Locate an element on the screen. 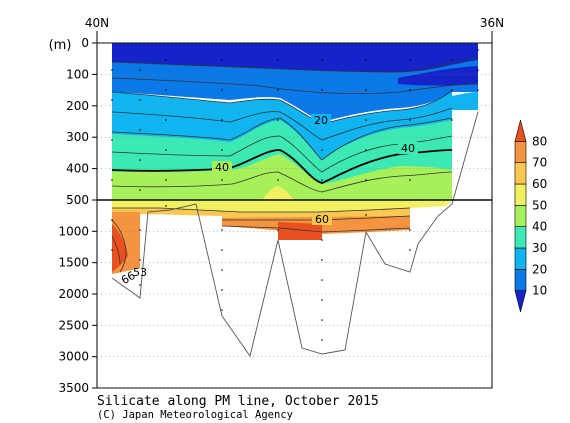 The width and height of the screenshot is (570, 423). y-tick-label-lower-5: 3500 is located at coordinates (73, 388).